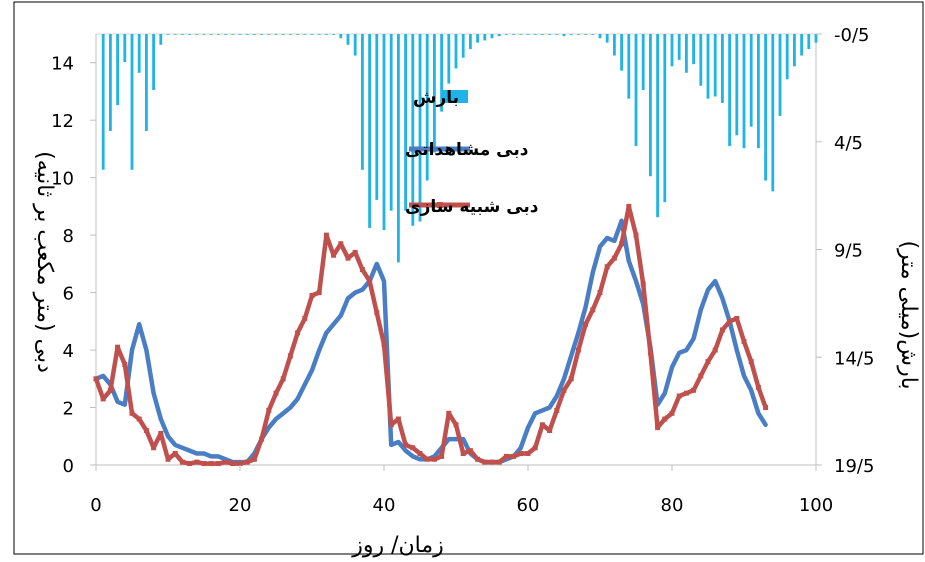 The height and width of the screenshot is (562, 925). What do you see at coordinates (68, 351) in the screenshot?
I see `y-left-tick-label: 4` at bounding box center [68, 351].